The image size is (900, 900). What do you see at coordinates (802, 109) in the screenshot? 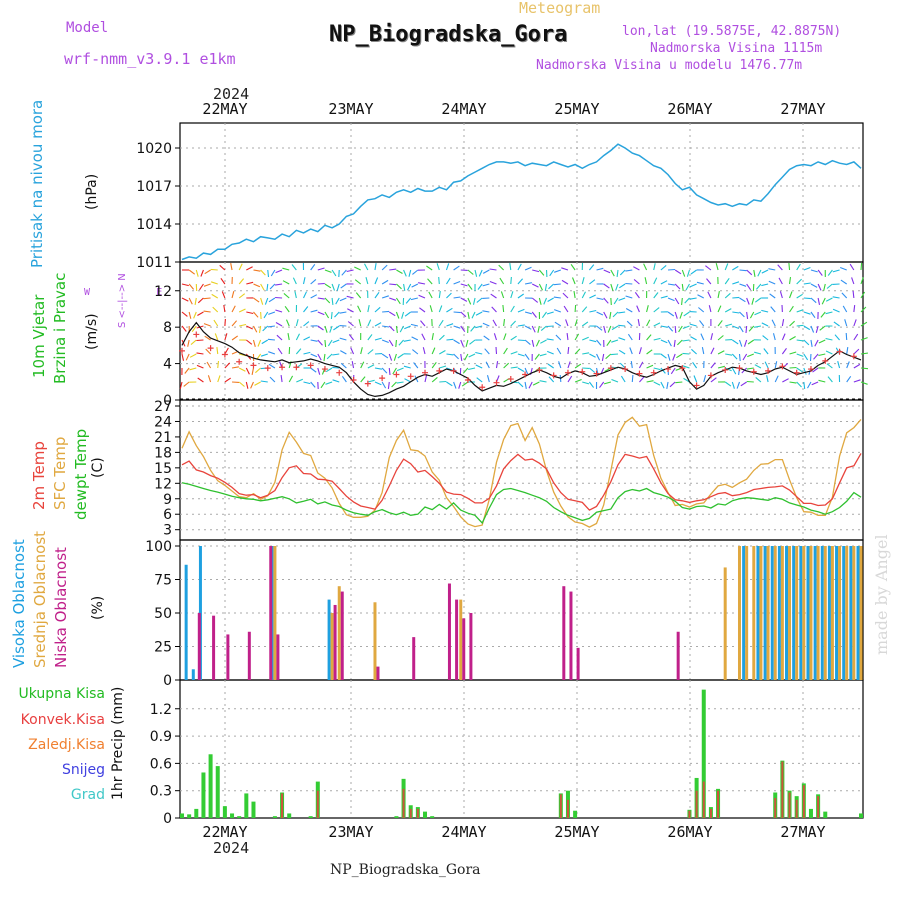
I see `day-label-top: 27MAY` at bounding box center [802, 109].